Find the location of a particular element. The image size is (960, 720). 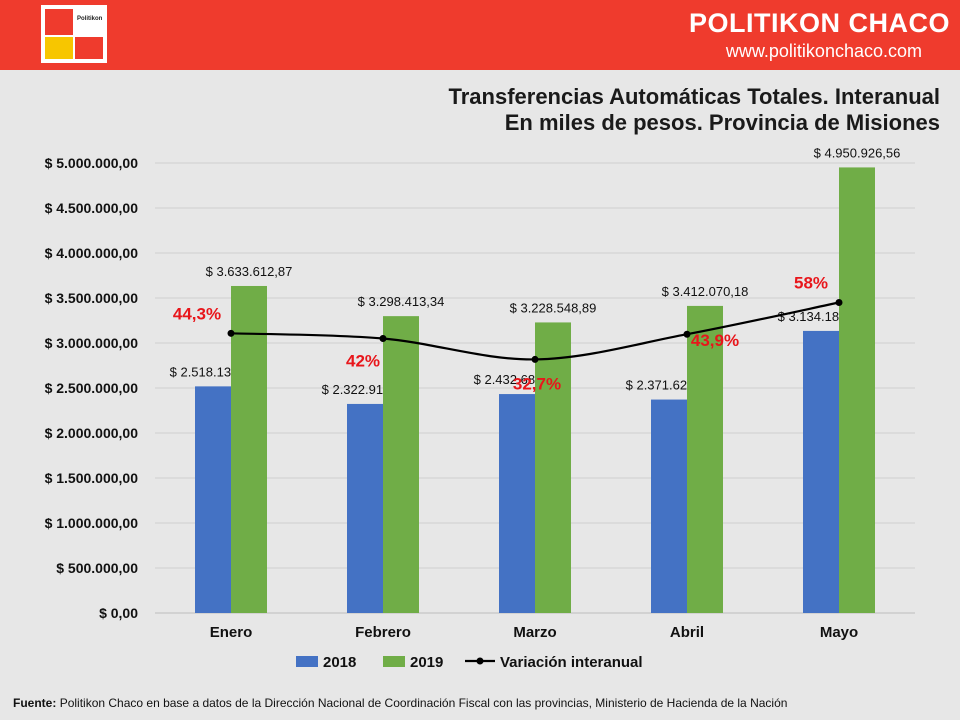

y-tick-label: $ 5.000.000,00 is located at coordinates (92, 163).